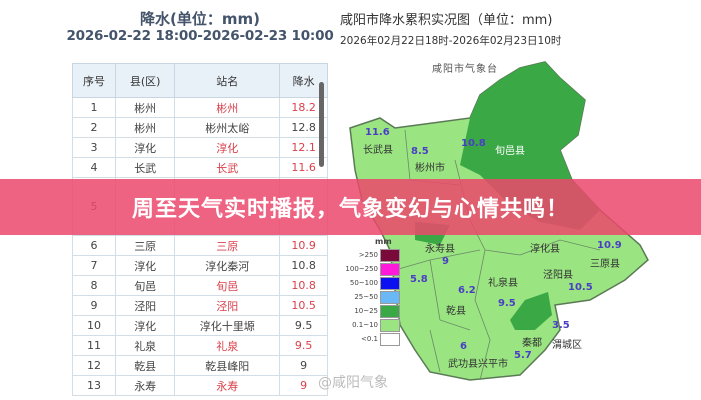 The height and width of the screenshot is (400, 701). Describe the element at coordinates (361, 269) in the screenshot. I see `legend-label: 100~250` at that location.